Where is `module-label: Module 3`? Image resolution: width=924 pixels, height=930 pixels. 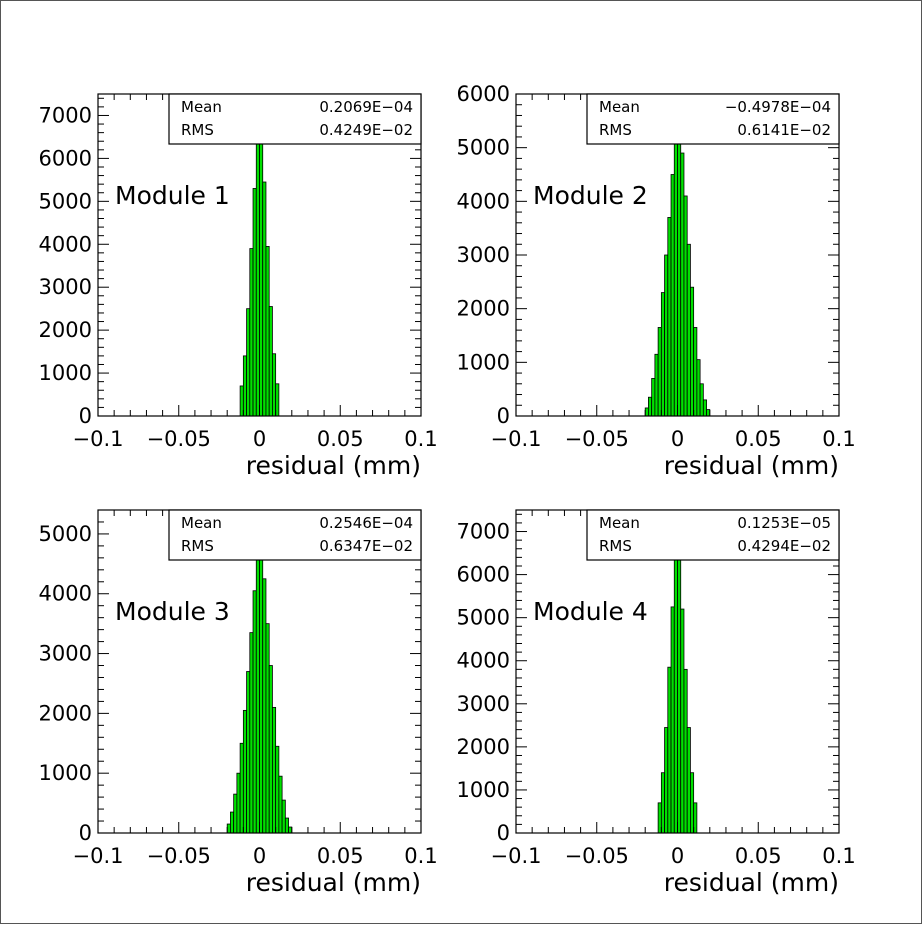
module-label: Module 3 is located at coordinates (172, 611).